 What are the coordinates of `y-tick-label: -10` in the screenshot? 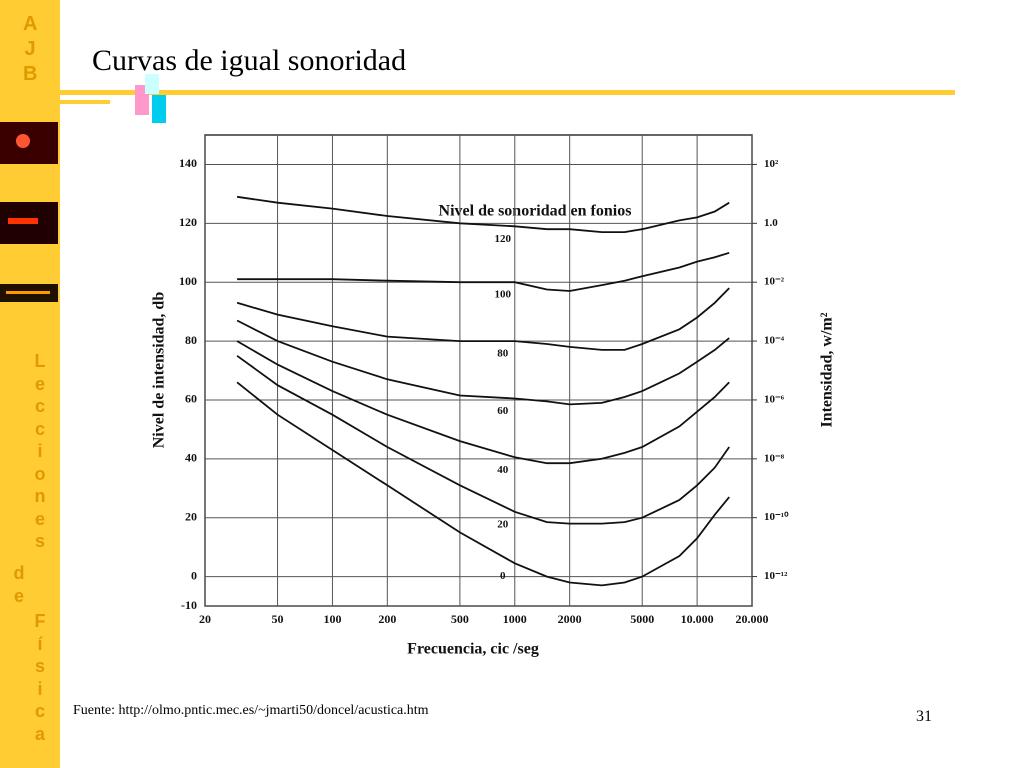 It's located at (189, 605).